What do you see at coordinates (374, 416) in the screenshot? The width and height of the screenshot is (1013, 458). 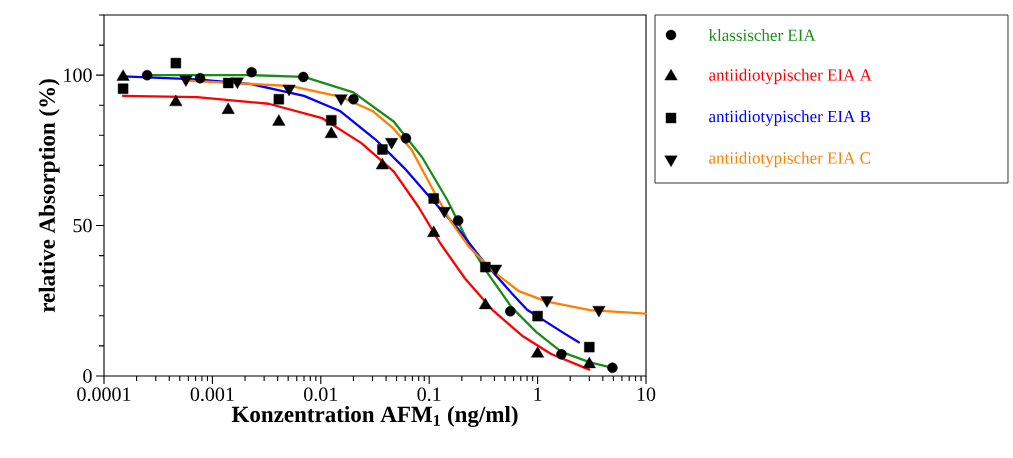 I see `x-axis-title: Konzentration AFM$_{1}$ (ng/ml)` at bounding box center [374, 416].